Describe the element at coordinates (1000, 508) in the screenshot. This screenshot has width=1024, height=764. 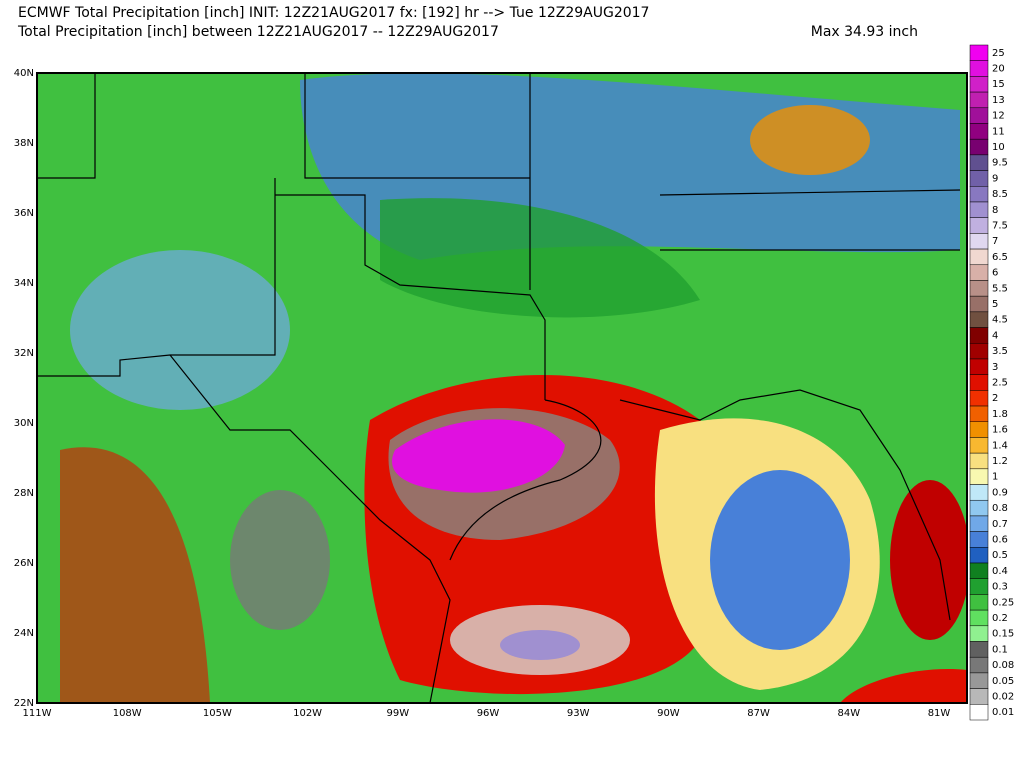
I see `colorbar-label: 0.8` at that location.